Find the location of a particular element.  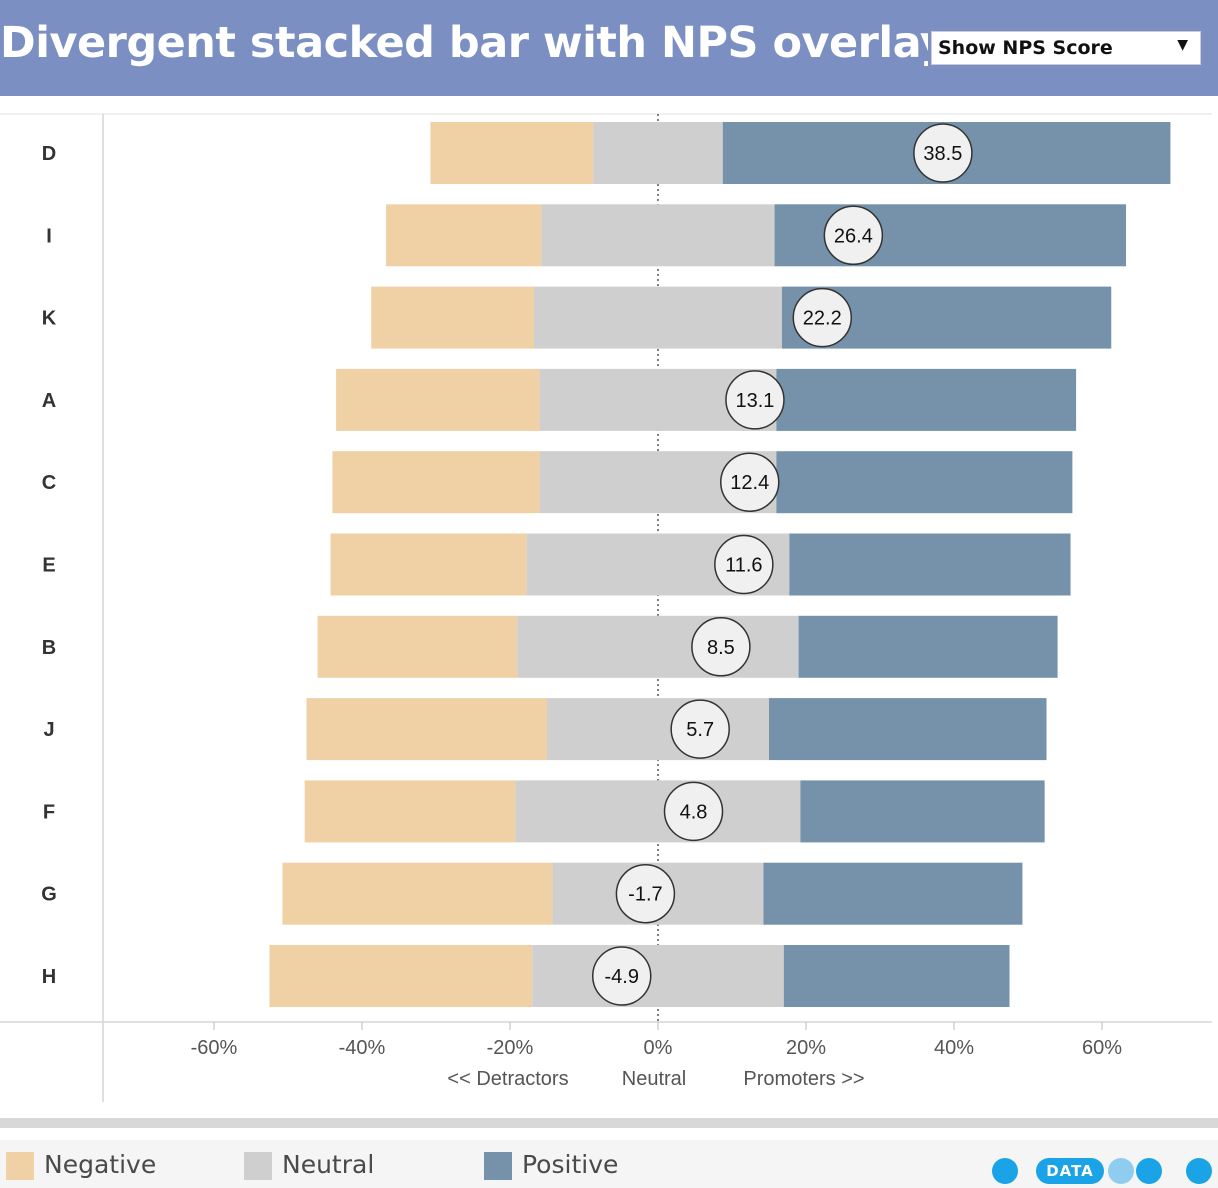

nps-score-label-E: 11.6 is located at coordinates (743, 566).